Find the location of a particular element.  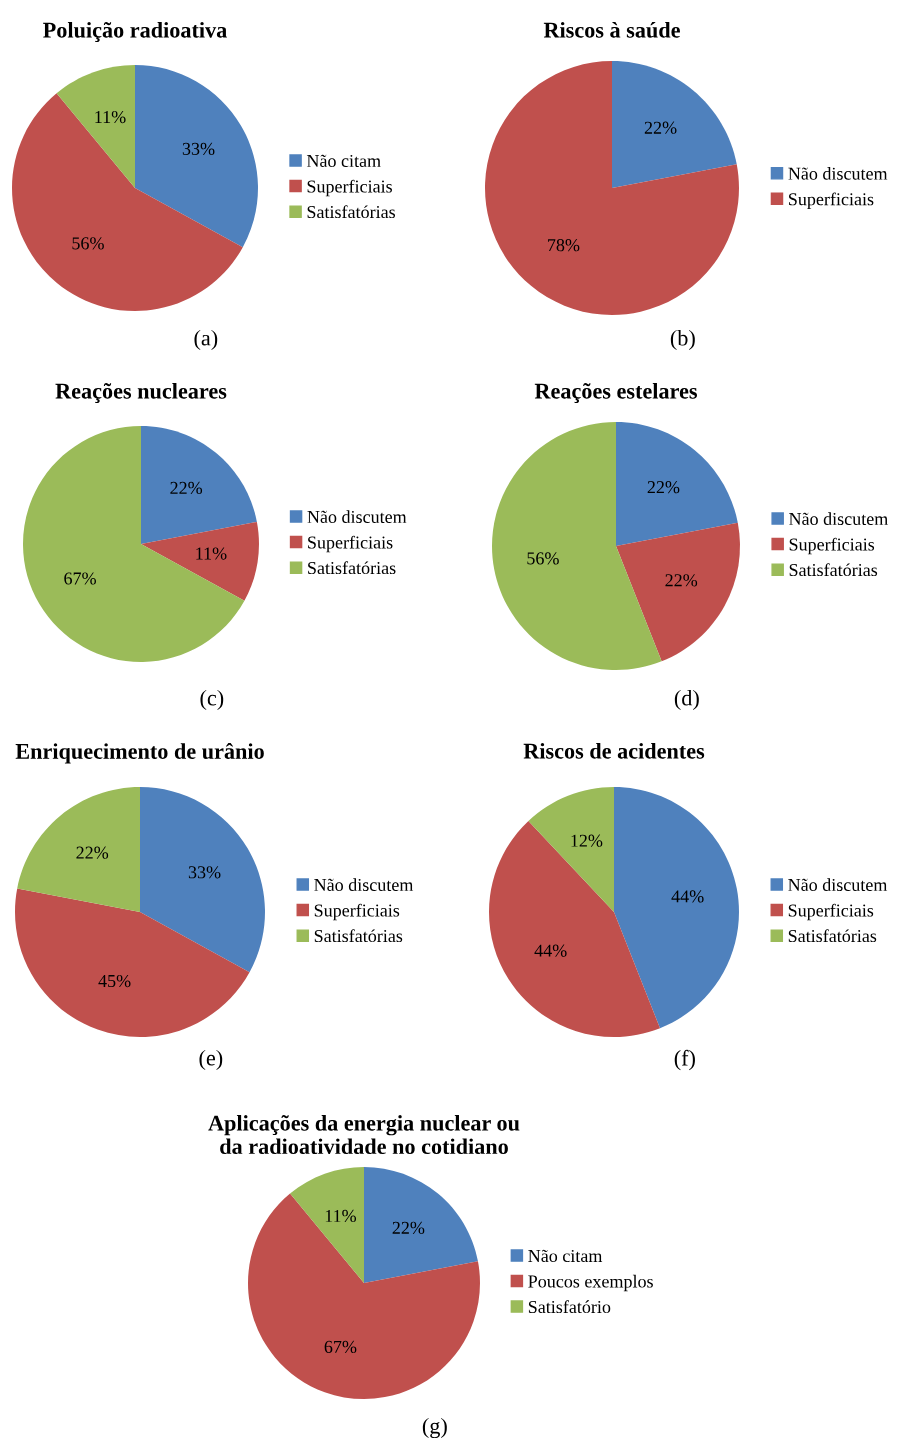

legend-label: Satisfatório is located at coordinates (569, 1307).